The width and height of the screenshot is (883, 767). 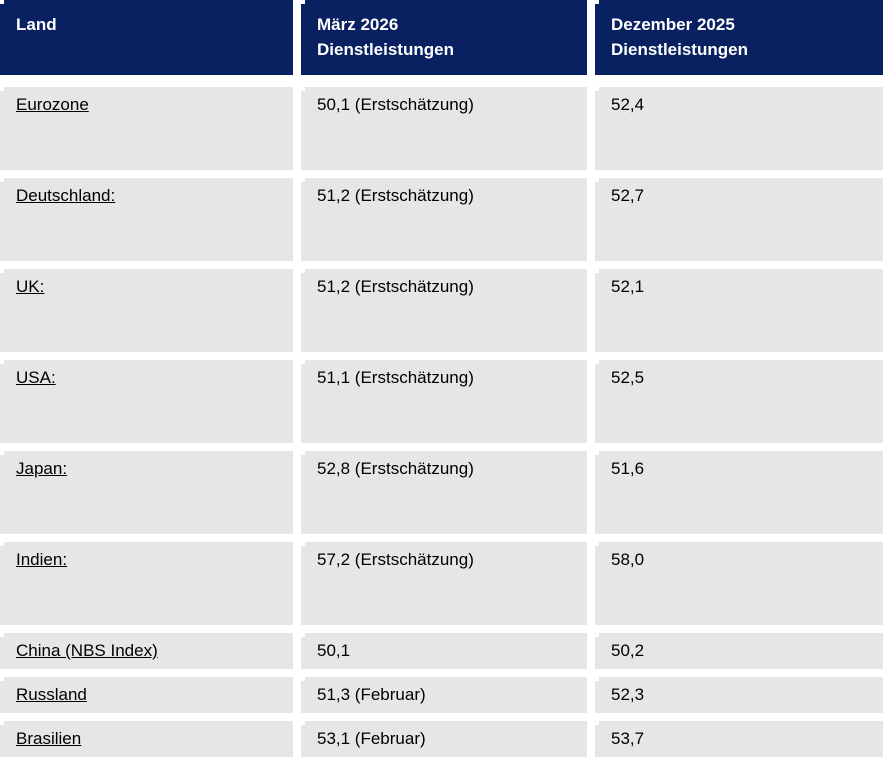 What do you see at coordinates (146, 492) in the screenshot?
I see `cell-land: Japan:` at bounding box center [146, 492].